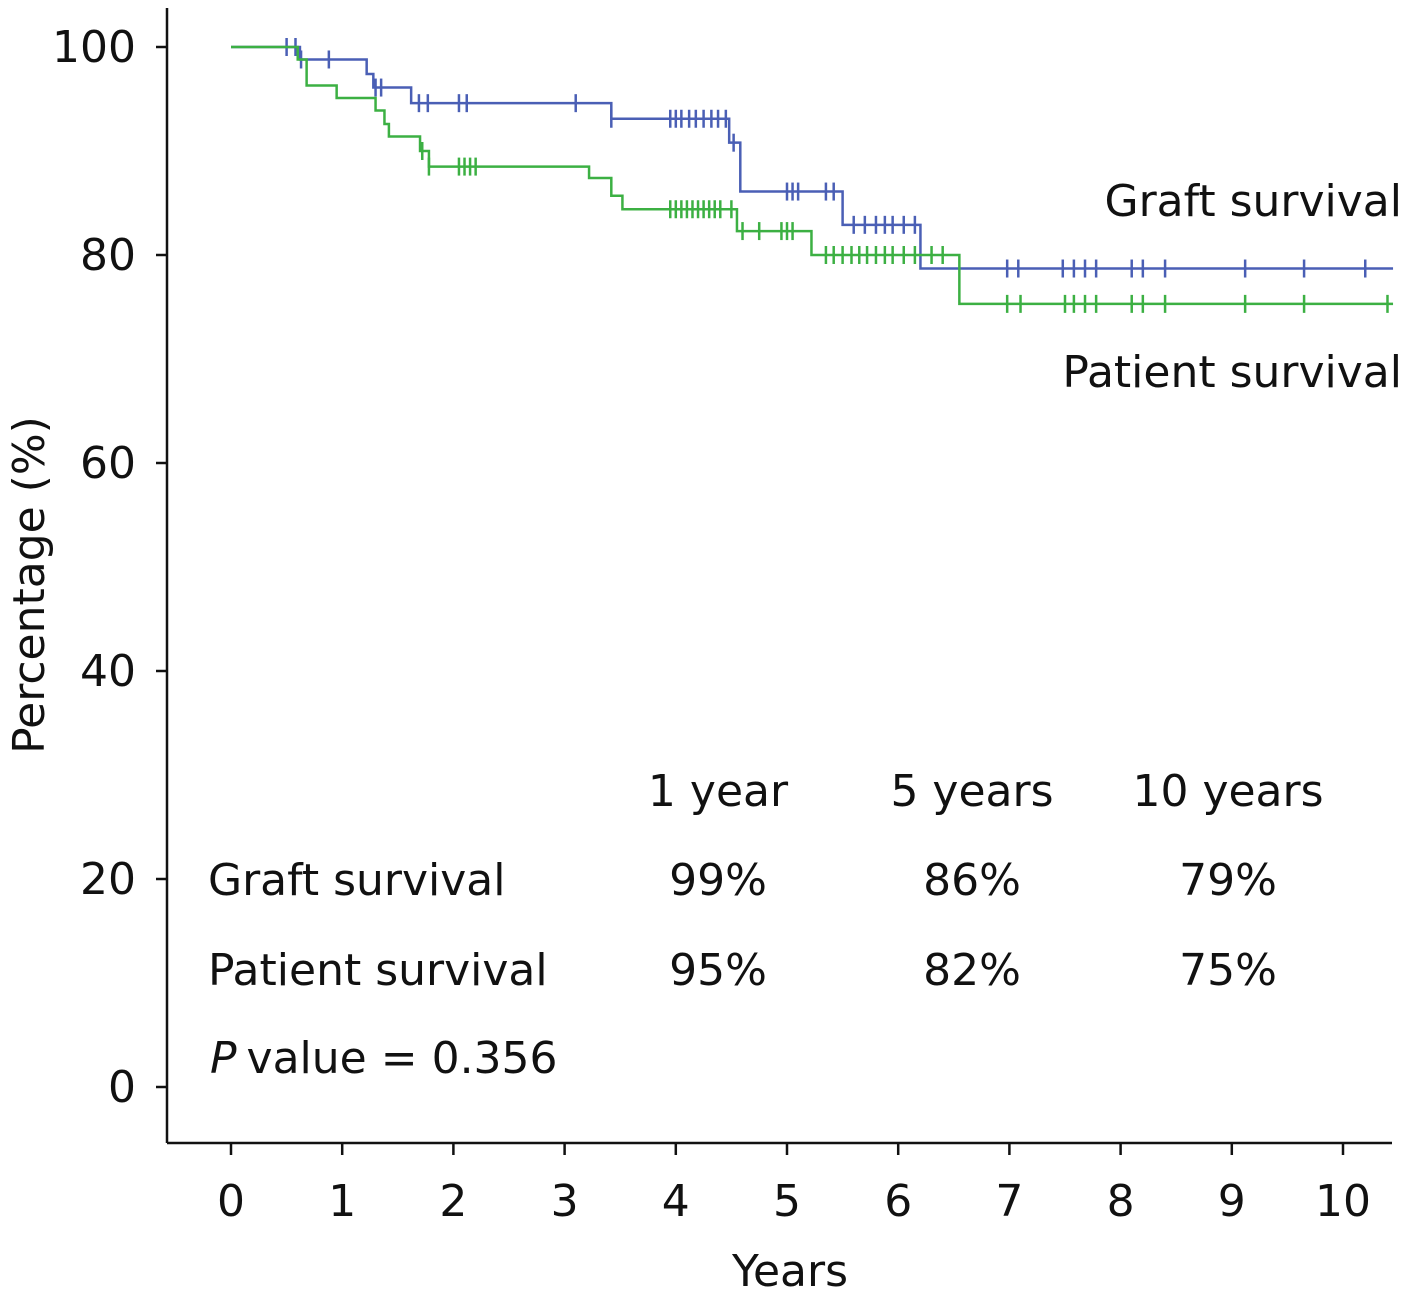  Describe the element at coordinates (94, 47) in the screenshot. I see `y-tick-label: 100` at that location.